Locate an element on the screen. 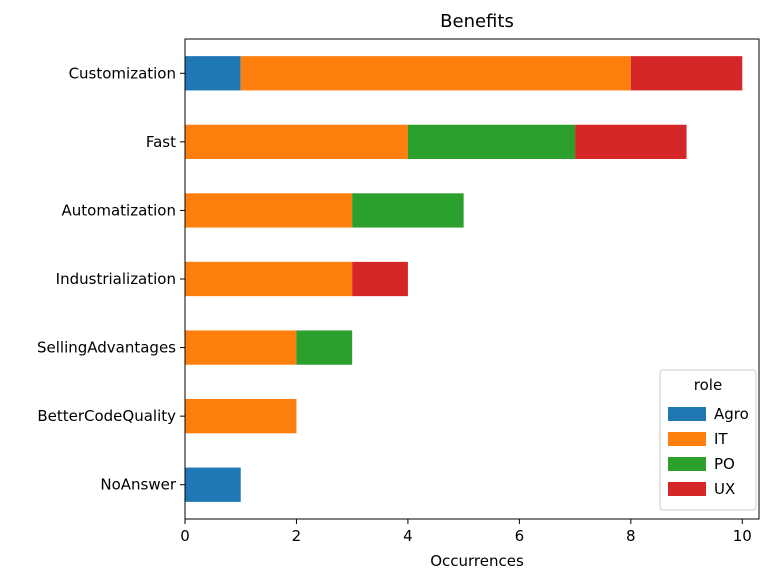  legend-label-it: IT is located at coordinates (721, 439).